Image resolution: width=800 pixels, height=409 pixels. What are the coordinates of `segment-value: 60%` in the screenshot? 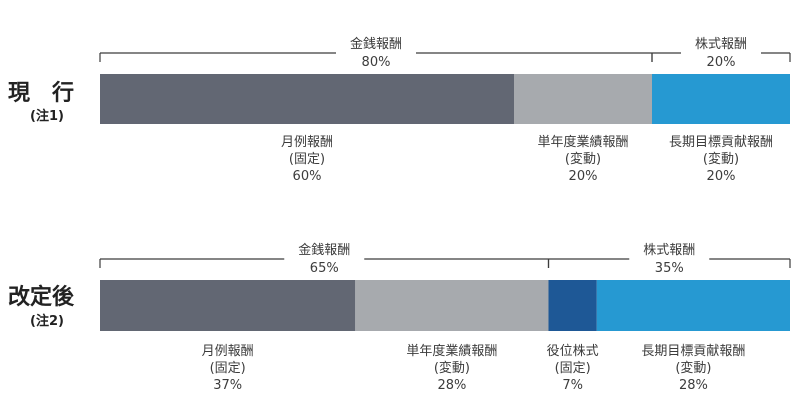 It's located at (307, 176).